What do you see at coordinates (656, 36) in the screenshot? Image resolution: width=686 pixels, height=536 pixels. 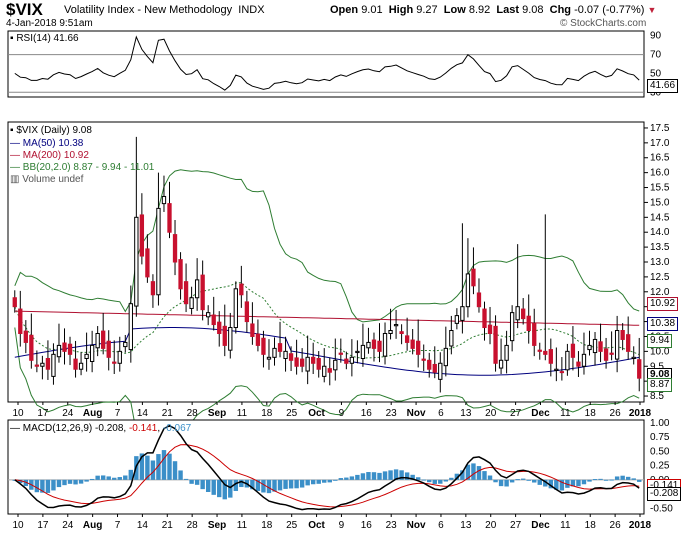 I see `rsi-tick-label: 90` at bounding box center [656, 36].